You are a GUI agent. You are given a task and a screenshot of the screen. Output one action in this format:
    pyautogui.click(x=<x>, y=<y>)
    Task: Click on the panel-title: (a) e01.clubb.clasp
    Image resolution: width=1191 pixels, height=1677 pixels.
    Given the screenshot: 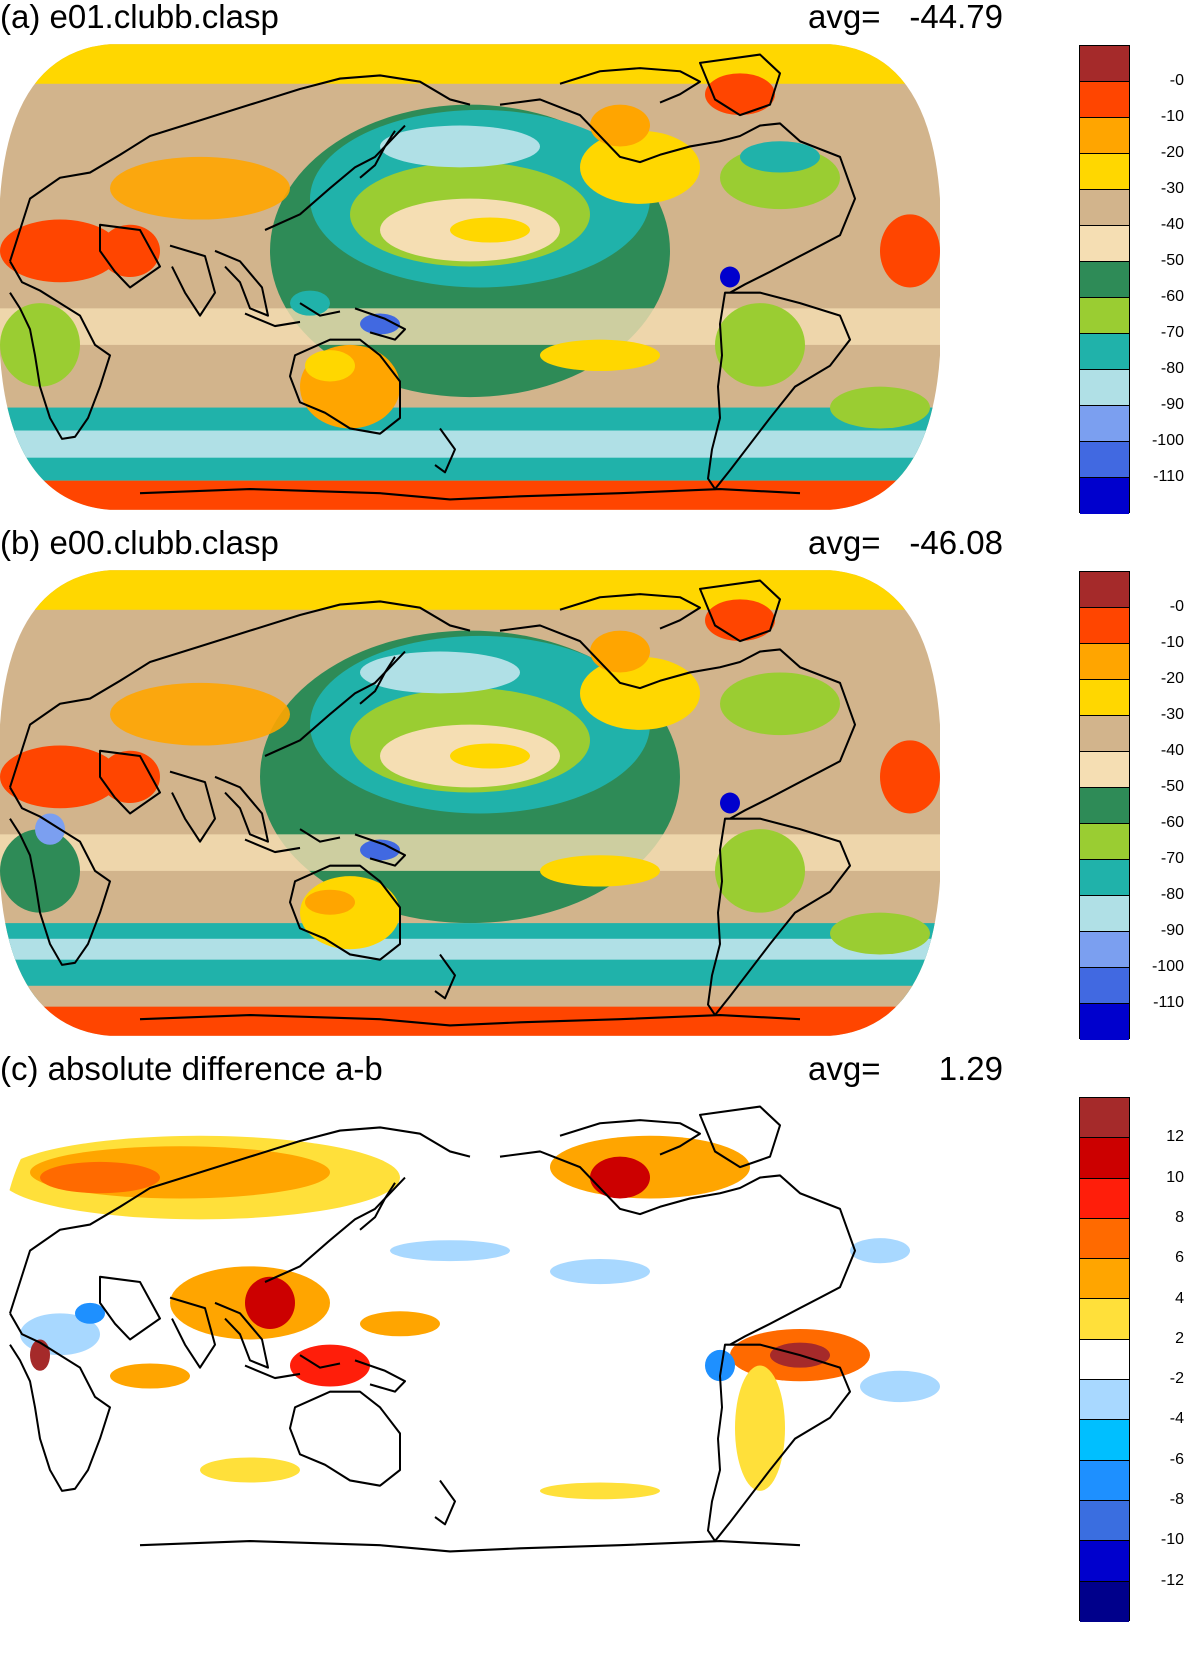 What is the action you would take?
    pyautogui.click(x=139, y=17)
    